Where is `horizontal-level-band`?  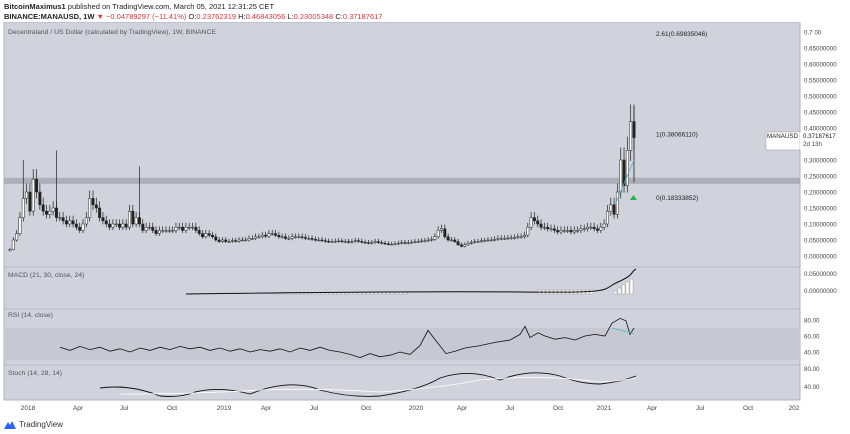
horizontal-level-band is located at coordinates (402, 180).